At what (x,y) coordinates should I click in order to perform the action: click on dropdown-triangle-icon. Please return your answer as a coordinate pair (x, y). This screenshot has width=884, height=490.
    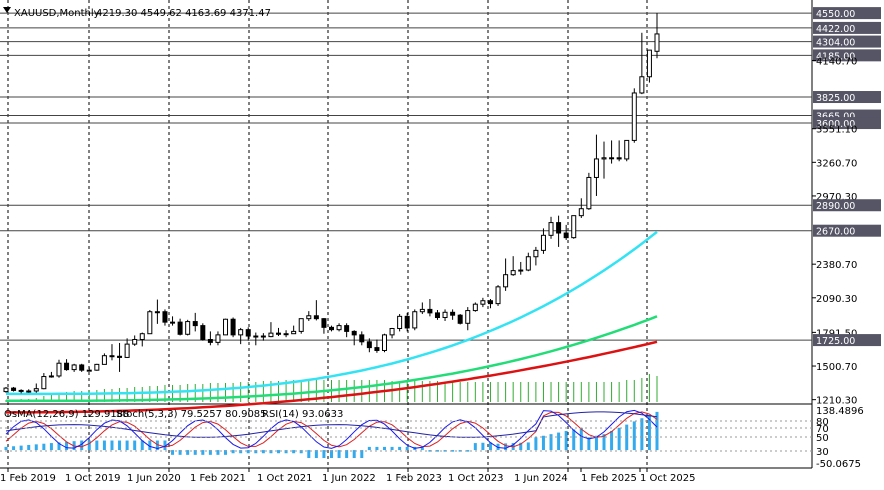
    Looking at the image, I should click on (7, 10).